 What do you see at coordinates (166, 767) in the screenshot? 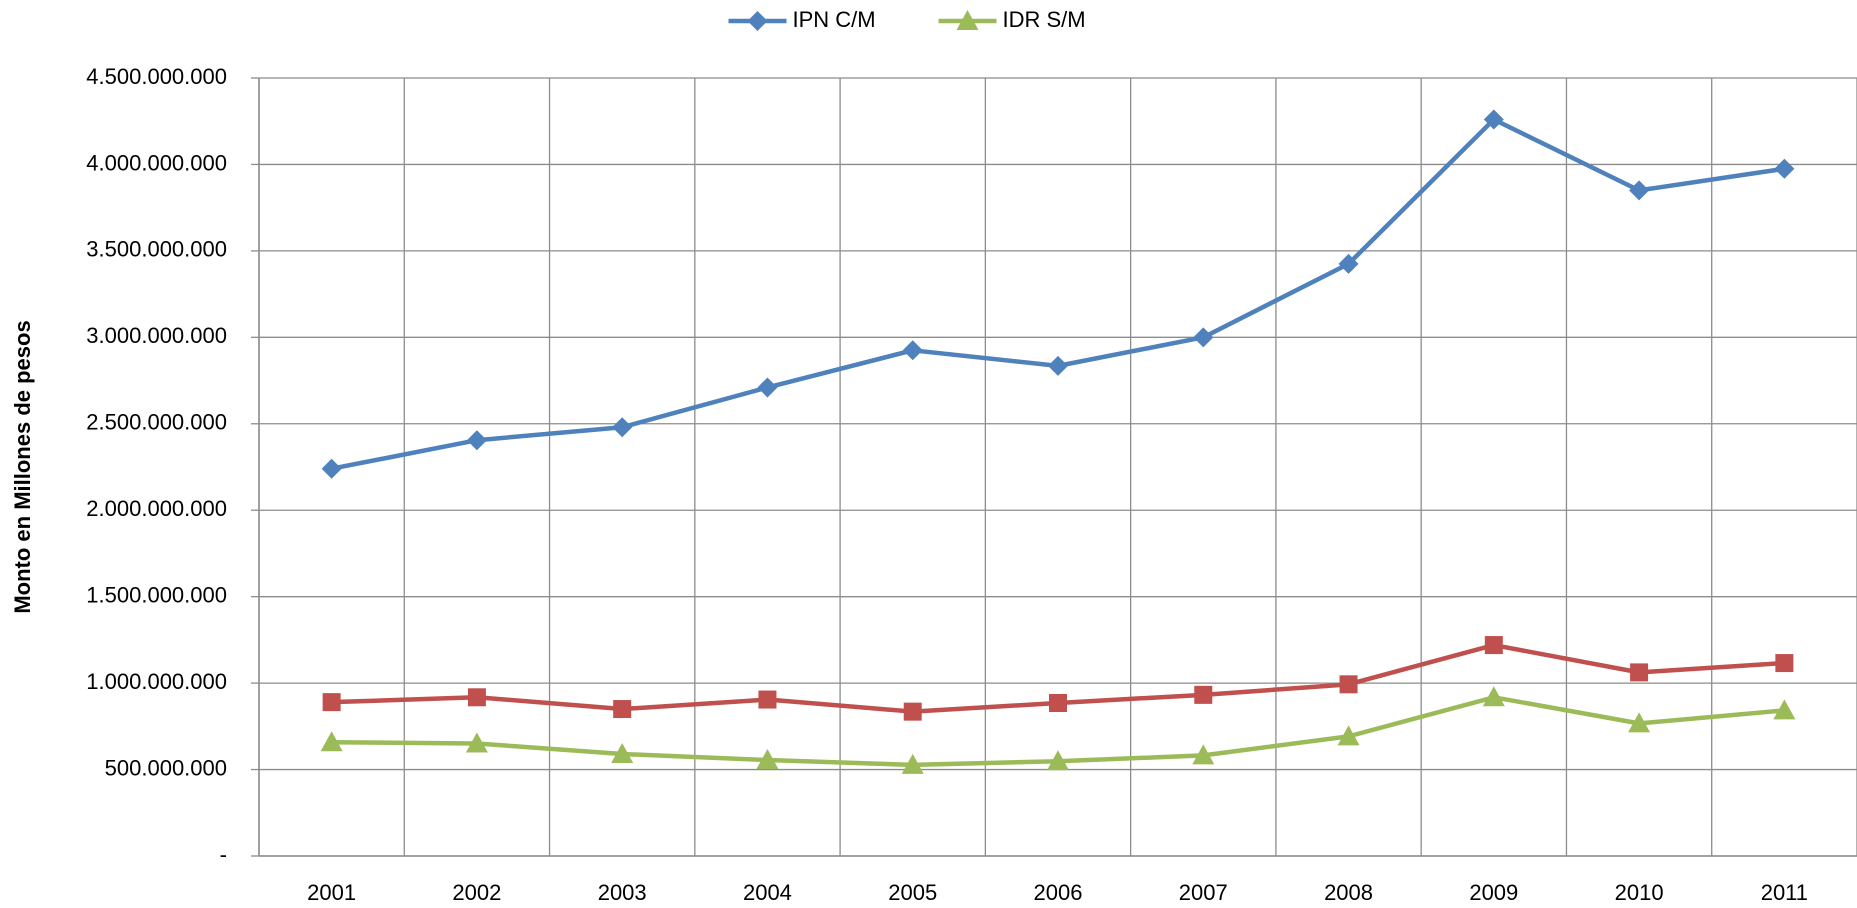
I see `y-tick-label: 500.000.000` at bounding box center [166, 767].